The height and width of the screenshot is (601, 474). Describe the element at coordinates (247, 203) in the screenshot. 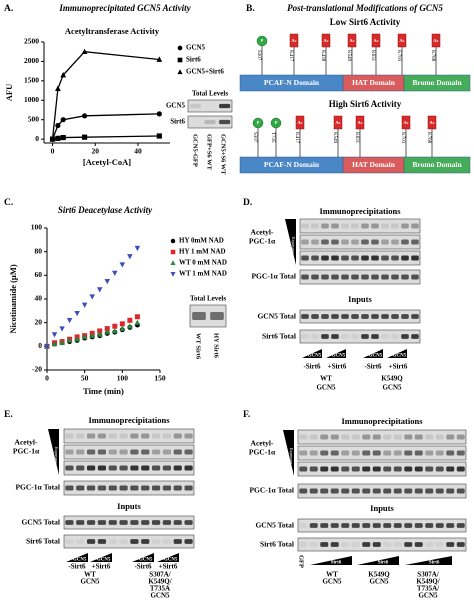

I see `panel-label: D.` at that location.